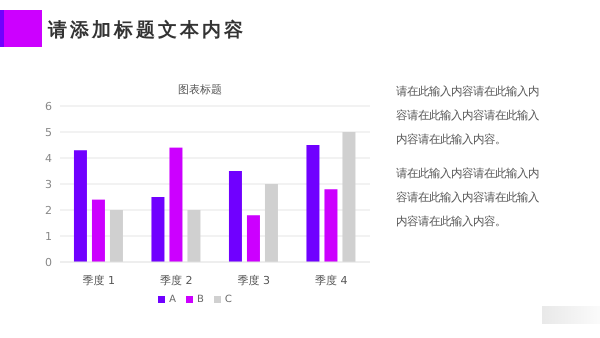 The width and height of the screenshot is (600, 338). Describe the element at coordinates (228, 299) in the screenshot. I see `legend-label: C` at that location.